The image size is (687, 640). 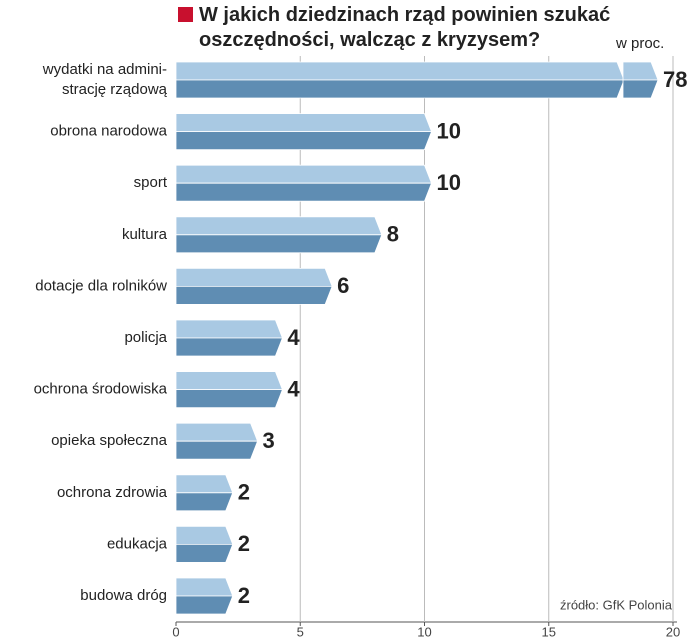 I want to click on category-label: wydatki na admini-strację rządową, so click(x=105, y=79).